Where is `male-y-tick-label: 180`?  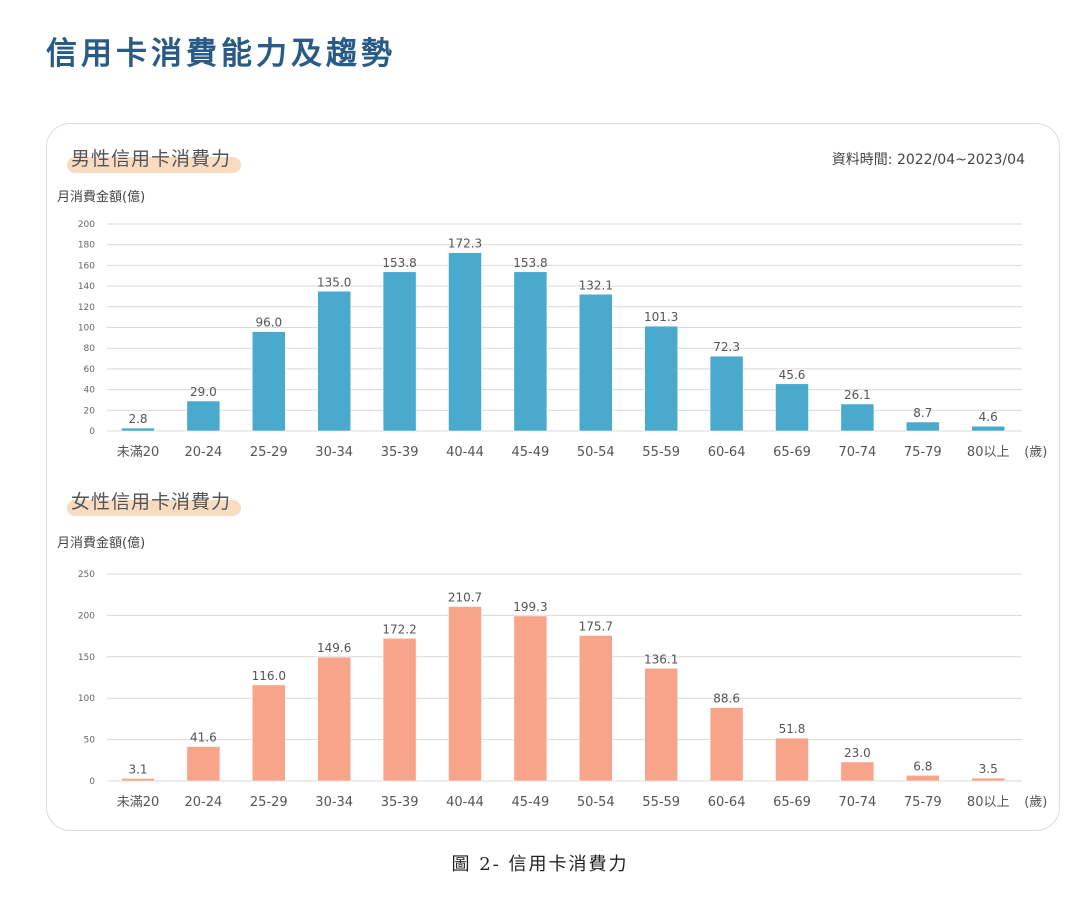 male-y-tick-label: 180 is located at coordinates (86, 246).